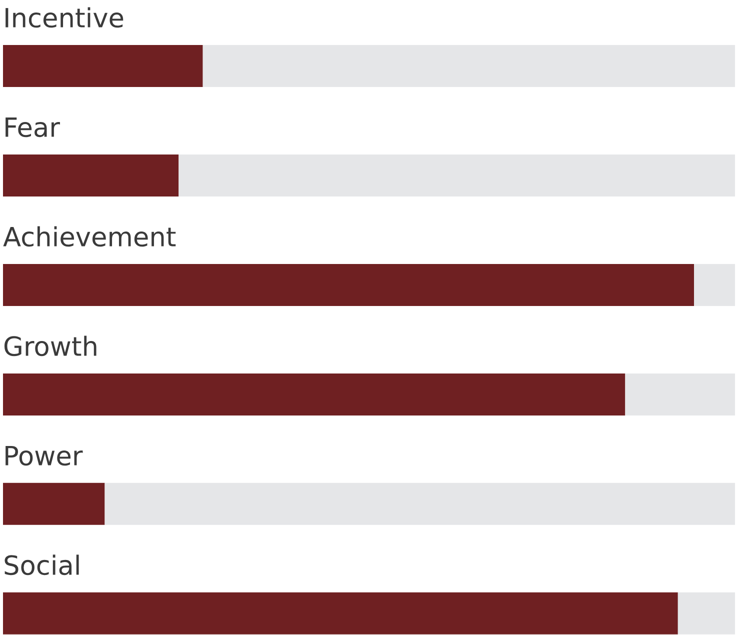  I want to click on y-tick-label: Social, so click(41, 565).